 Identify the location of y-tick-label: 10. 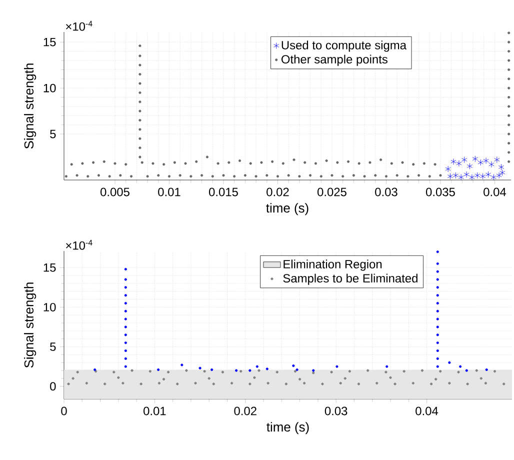
(50, 307).